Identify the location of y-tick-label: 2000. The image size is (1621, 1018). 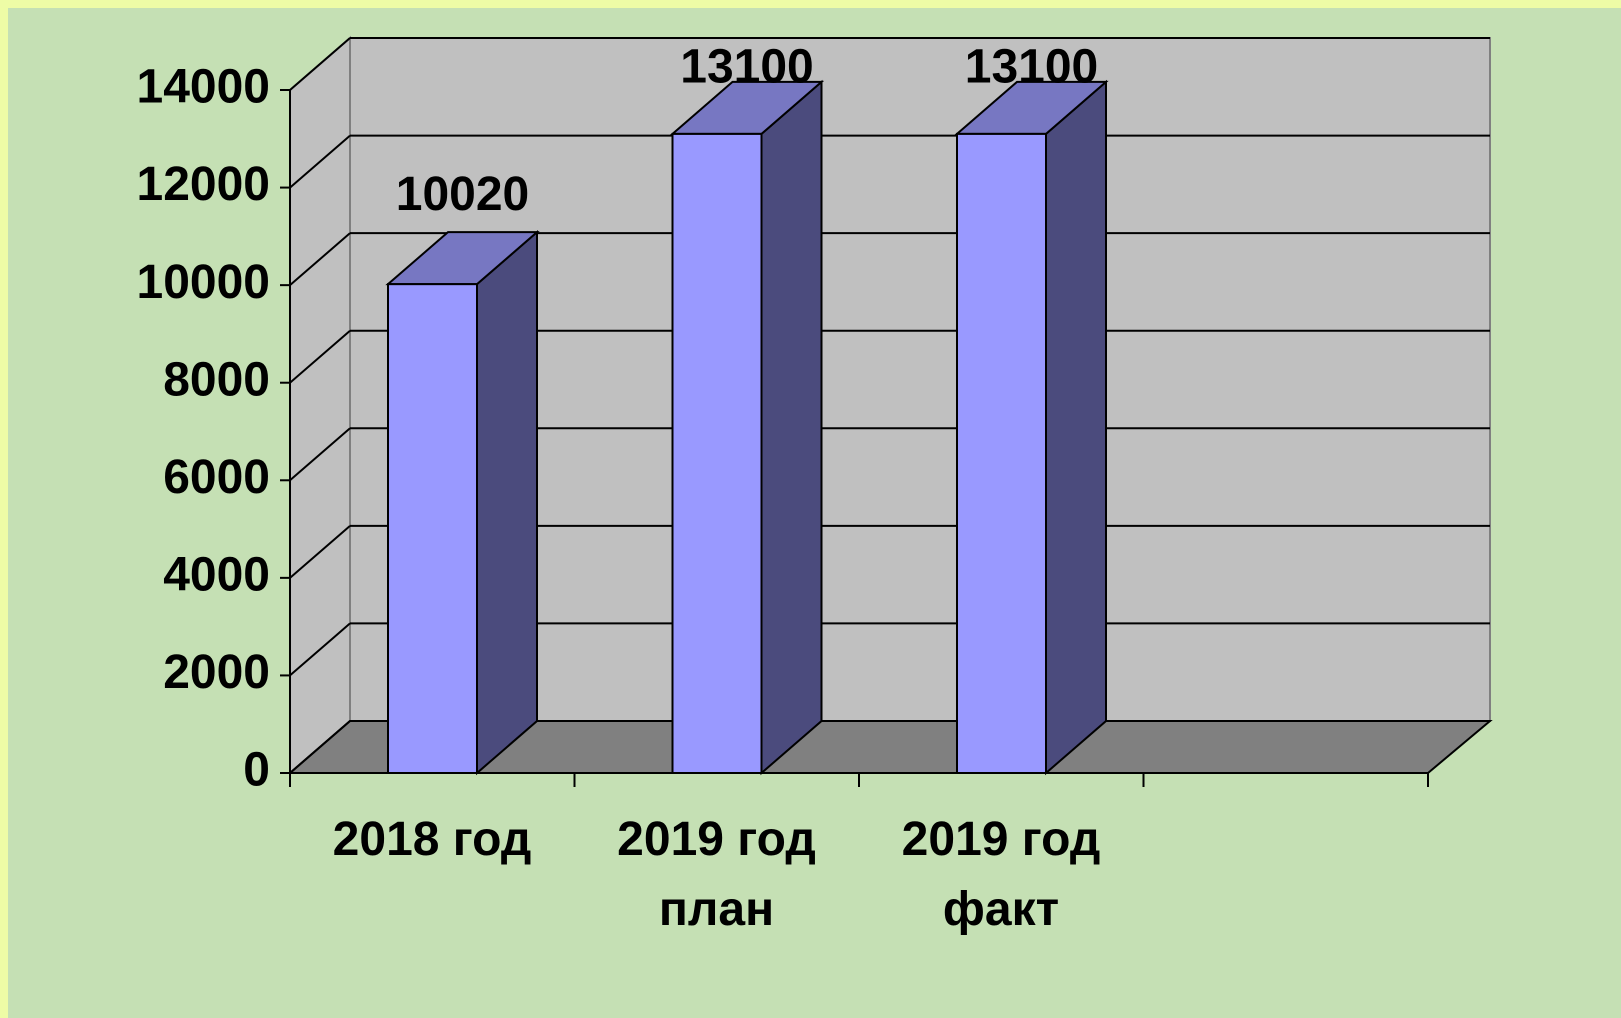
(216, 672).